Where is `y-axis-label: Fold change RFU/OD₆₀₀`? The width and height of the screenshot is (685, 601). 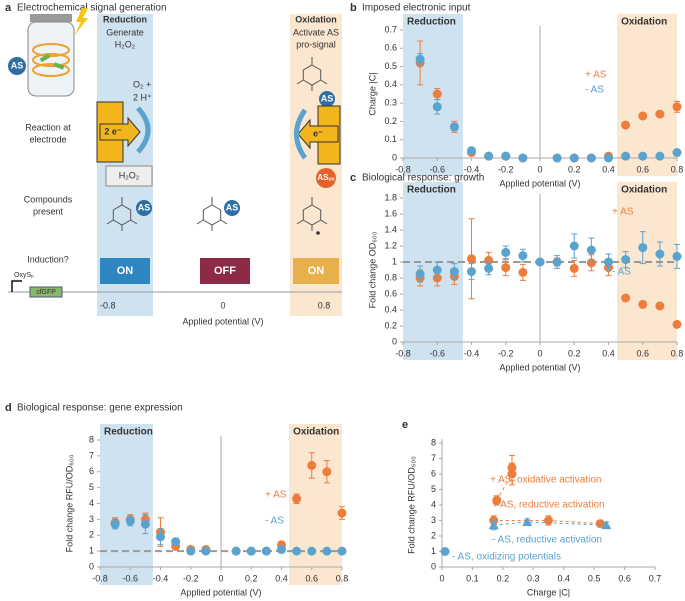
y-axis-label: Fold change RFU/OD₆₀₀ is located at coordinates (69, 503).